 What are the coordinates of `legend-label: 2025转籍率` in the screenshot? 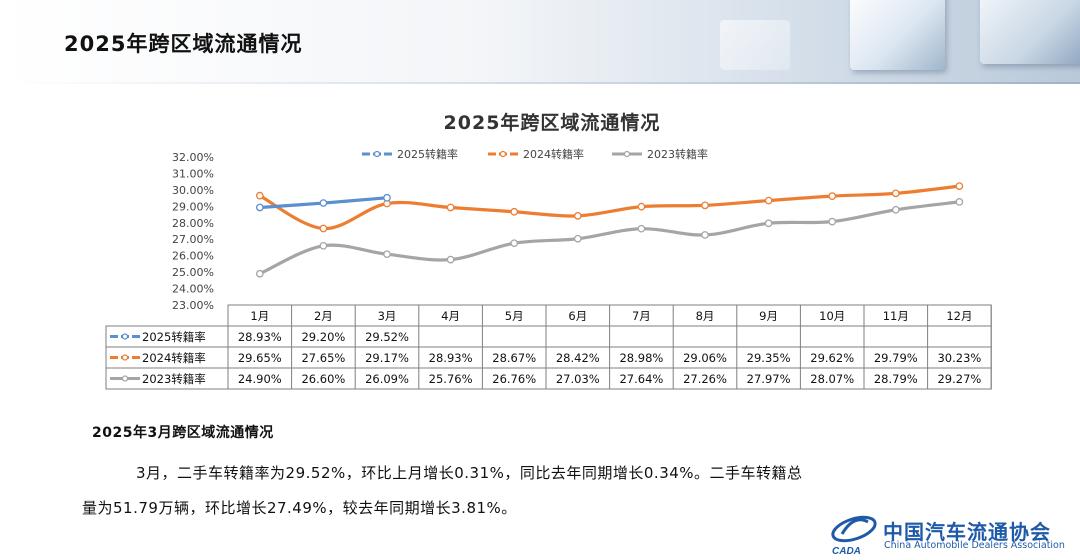 It's located at (427, 154).